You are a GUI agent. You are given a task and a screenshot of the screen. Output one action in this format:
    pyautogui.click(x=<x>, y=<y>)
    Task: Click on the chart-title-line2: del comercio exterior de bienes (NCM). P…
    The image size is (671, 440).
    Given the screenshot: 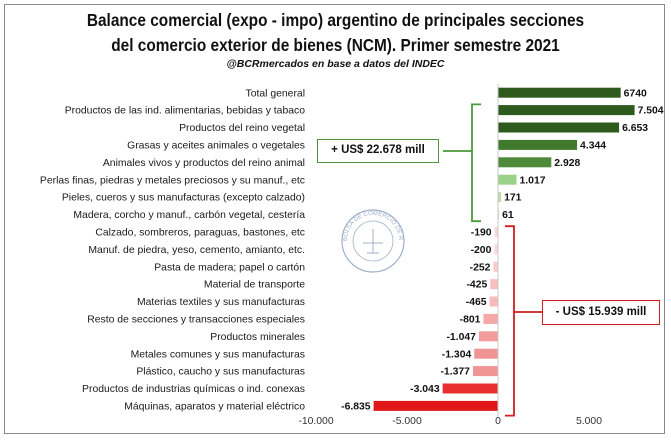 What is the action you would take?
    pyautogui.click(x=335, y=45)
    